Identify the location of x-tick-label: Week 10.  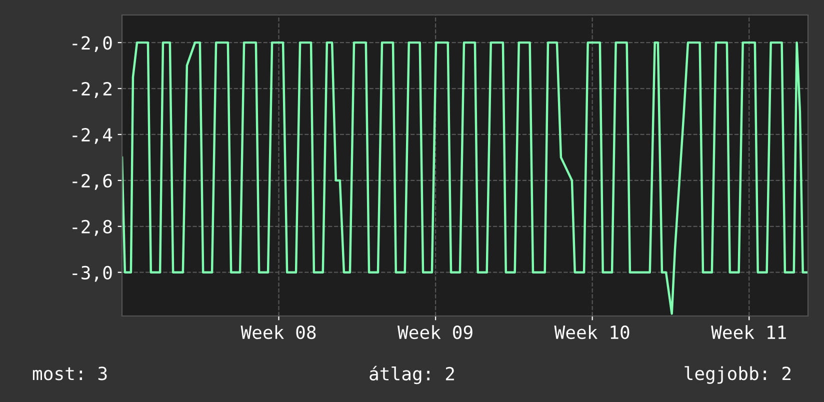
(592, 332).